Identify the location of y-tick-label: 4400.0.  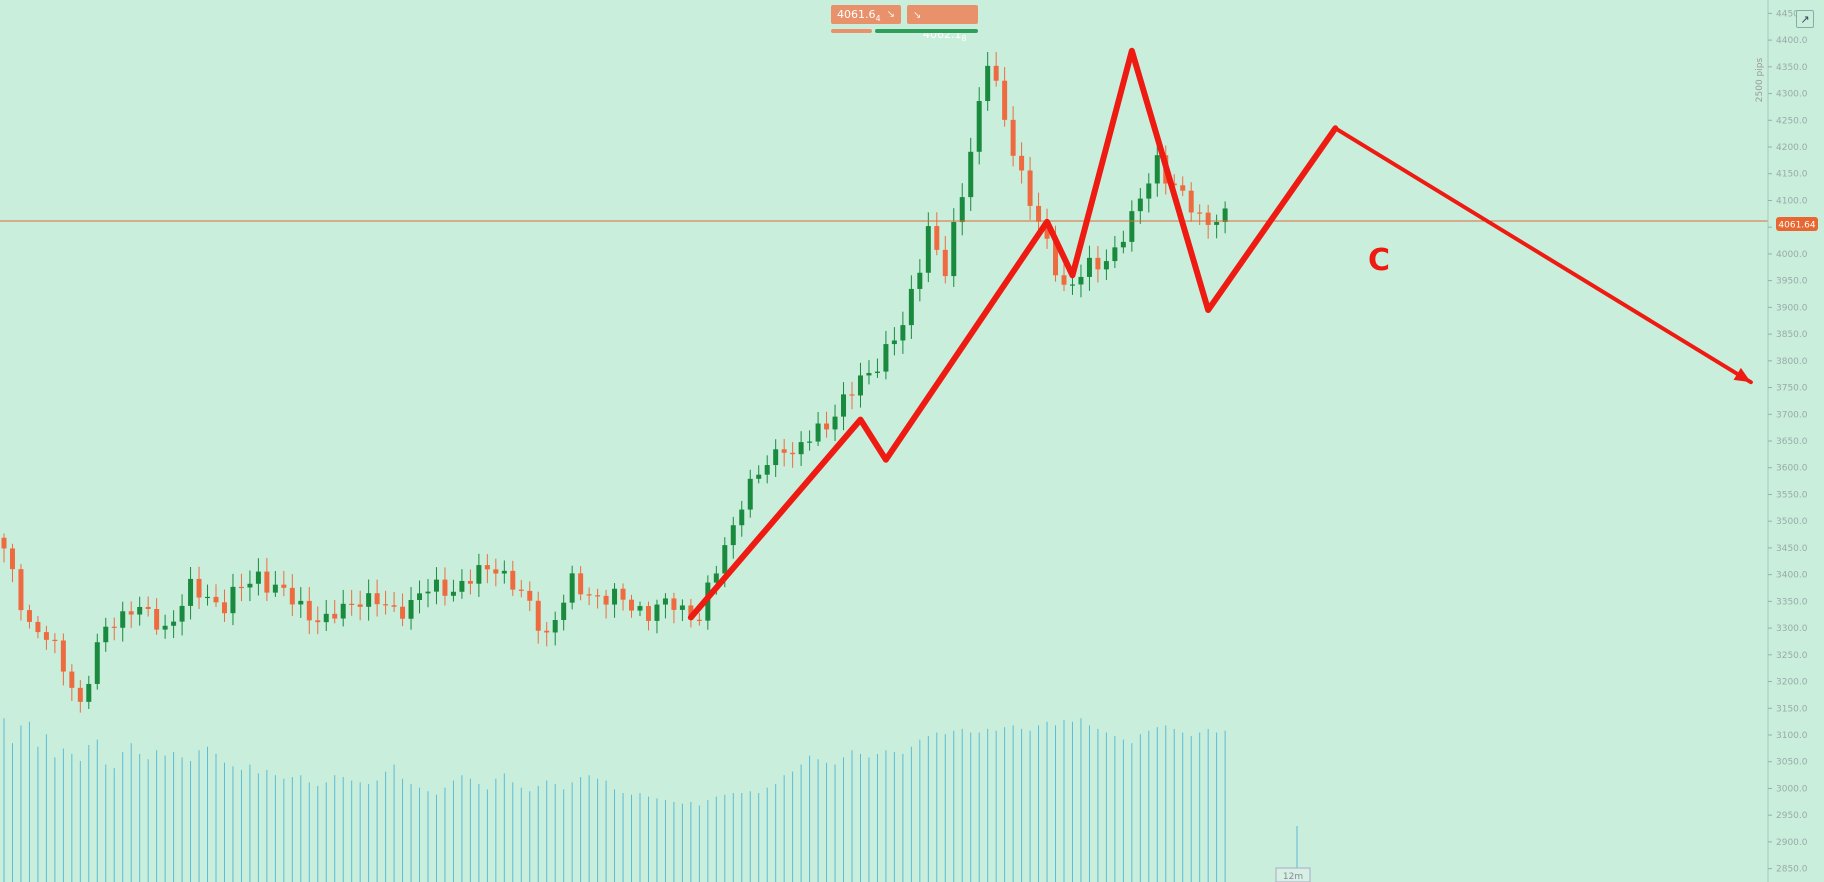
(1792, 41).